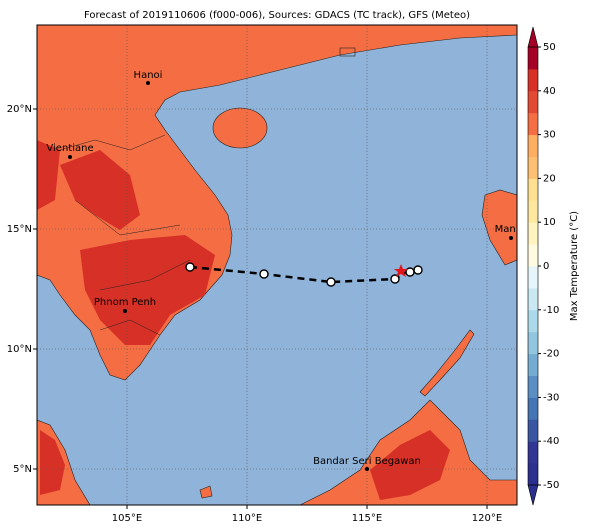  Describe the element at coordinates (240, 128) in the screenshot. I see `hainan` at that location.